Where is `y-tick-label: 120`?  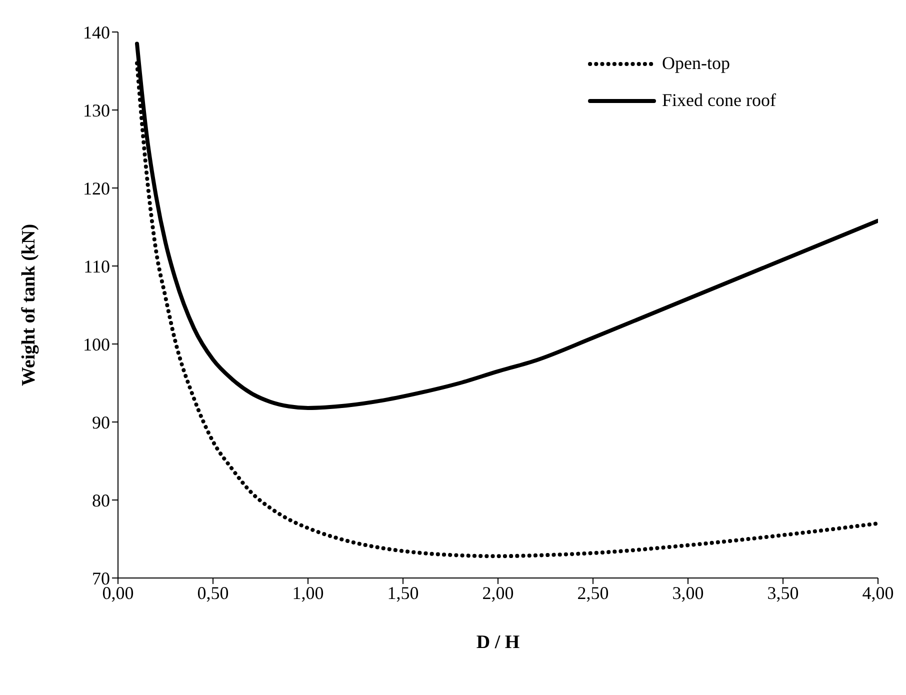
y-tick-label: 120 is located at coordinates (96, 188).